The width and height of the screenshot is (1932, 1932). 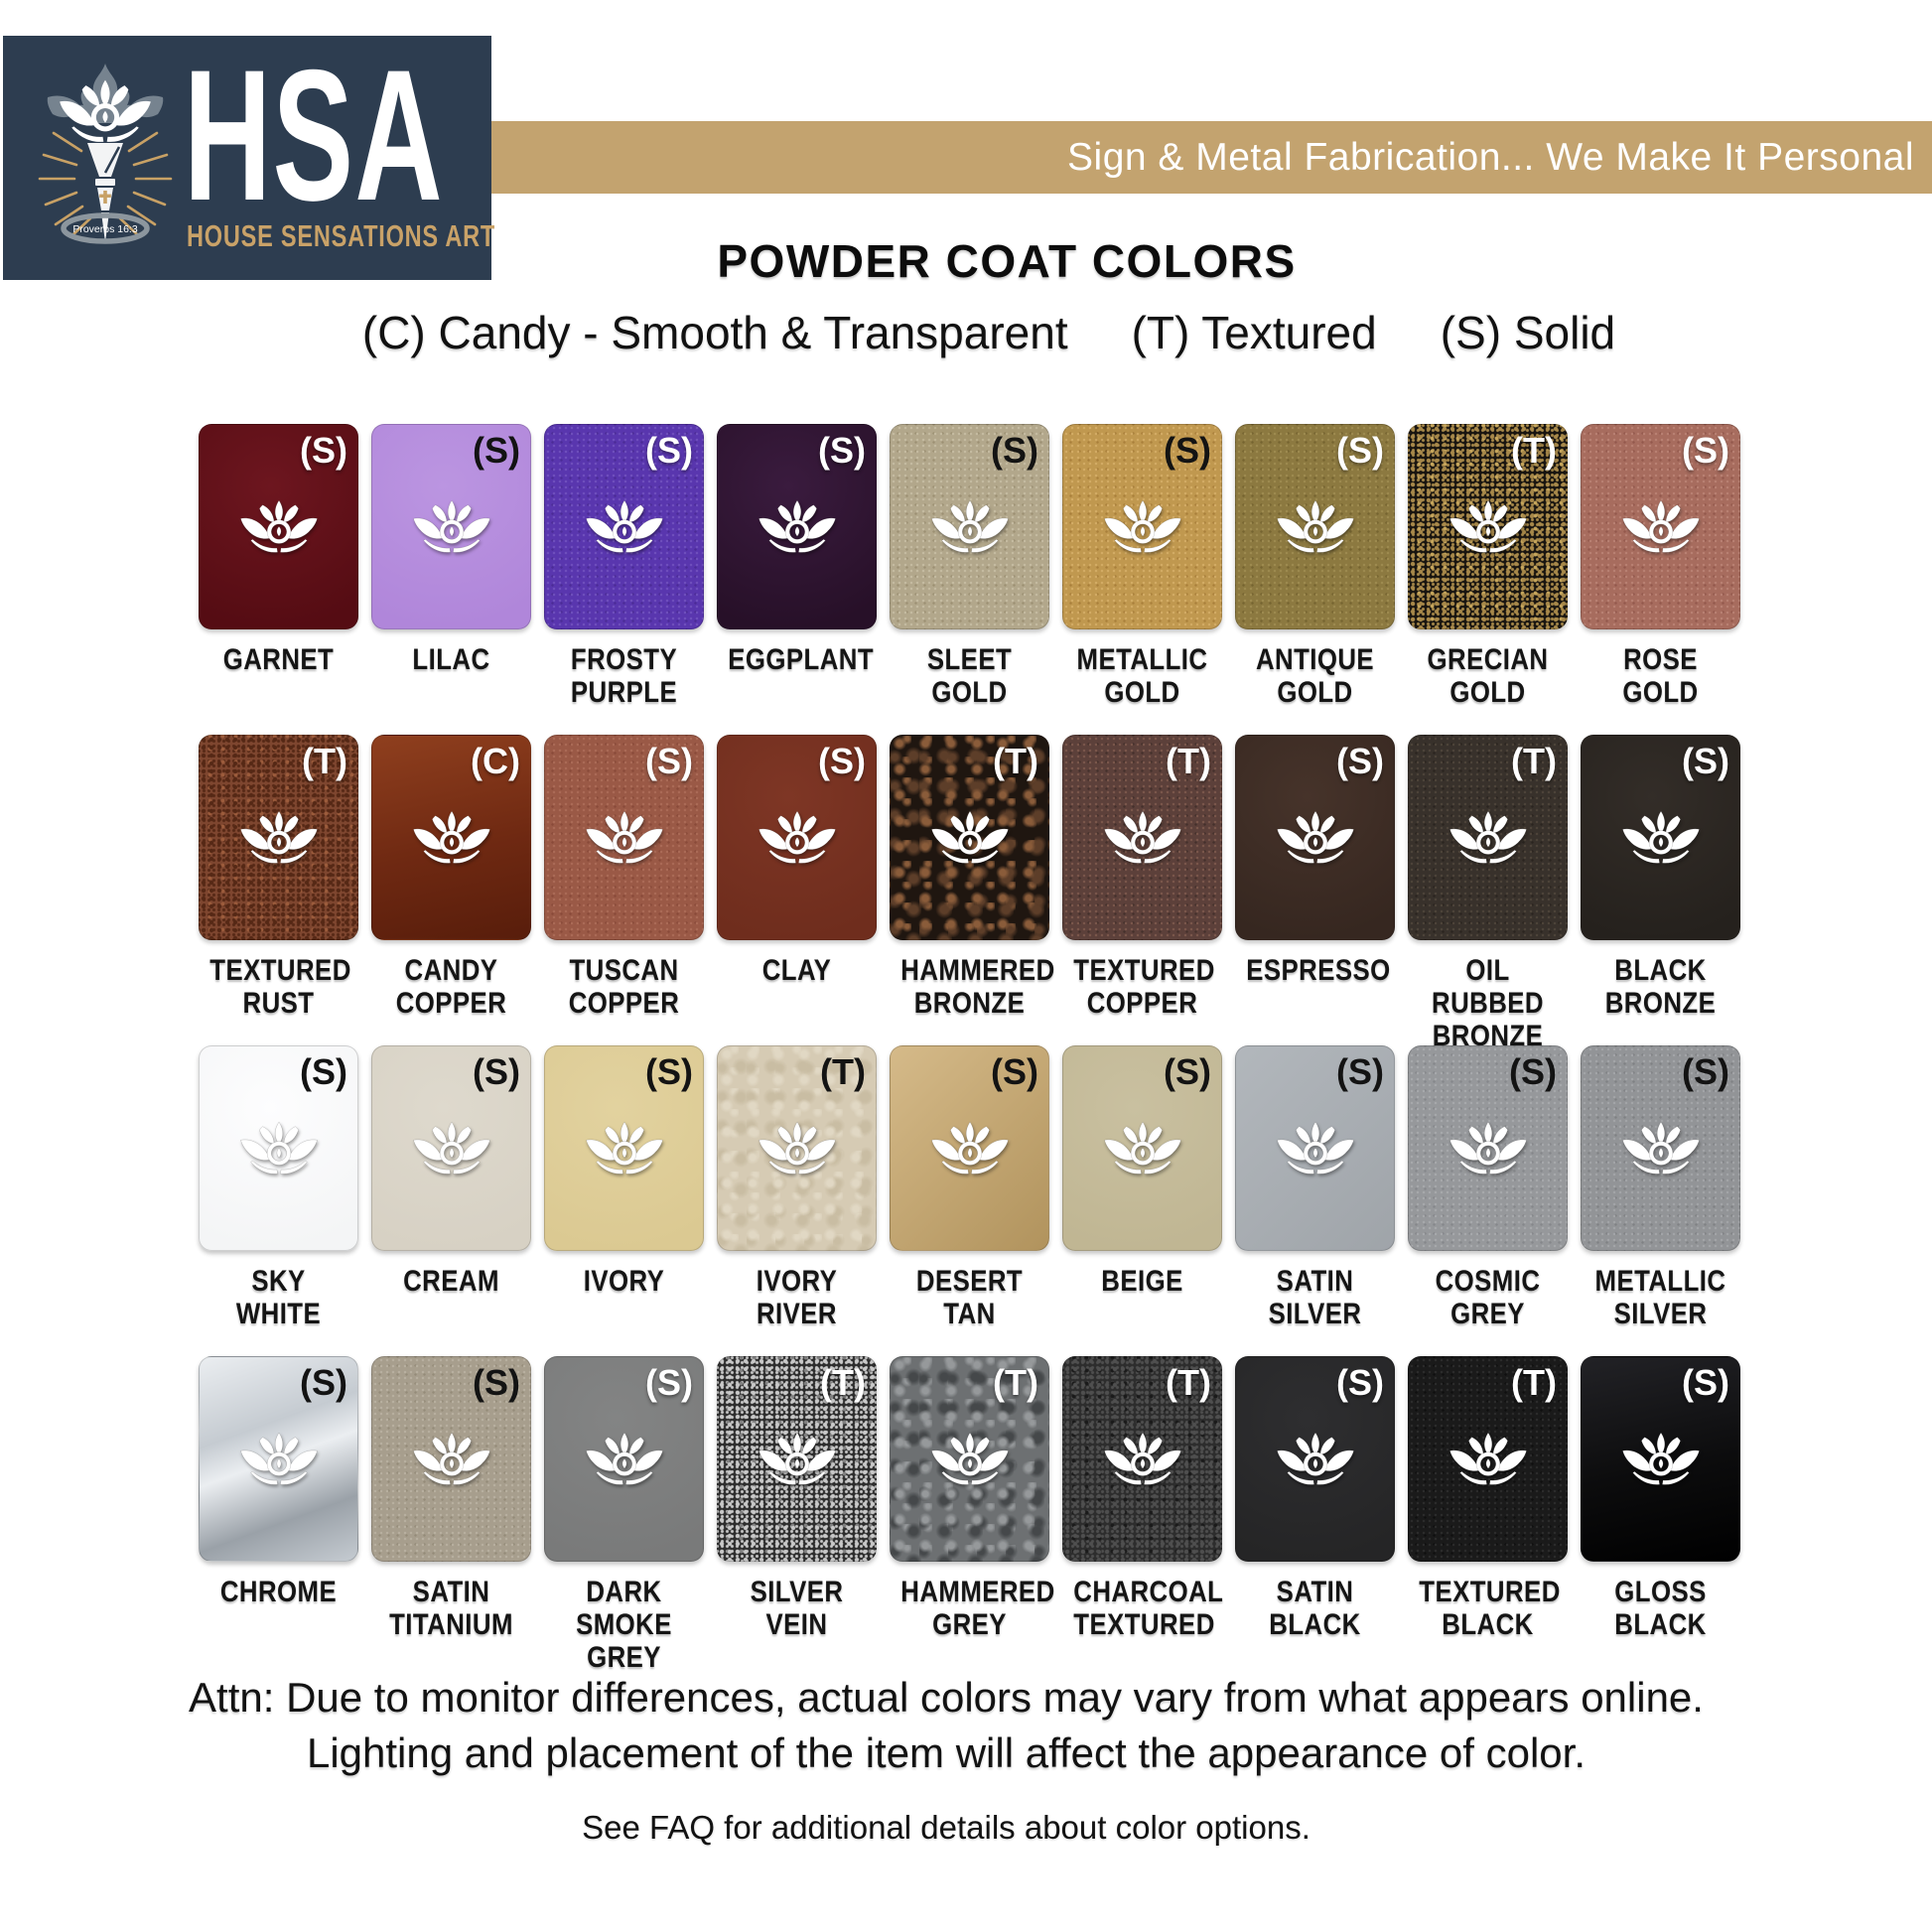 What do you see at coordinates (496, 761) in the screenshot?
I see `finish-badge: (C)` at bounding box center [496, 761].